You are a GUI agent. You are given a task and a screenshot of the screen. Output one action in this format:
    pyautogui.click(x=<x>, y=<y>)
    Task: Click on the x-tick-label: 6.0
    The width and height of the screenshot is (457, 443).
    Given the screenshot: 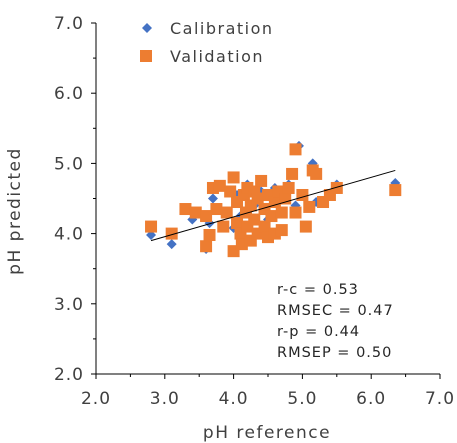 What is the action you would take?
    pyautogui.click(x=371, y=399)
    